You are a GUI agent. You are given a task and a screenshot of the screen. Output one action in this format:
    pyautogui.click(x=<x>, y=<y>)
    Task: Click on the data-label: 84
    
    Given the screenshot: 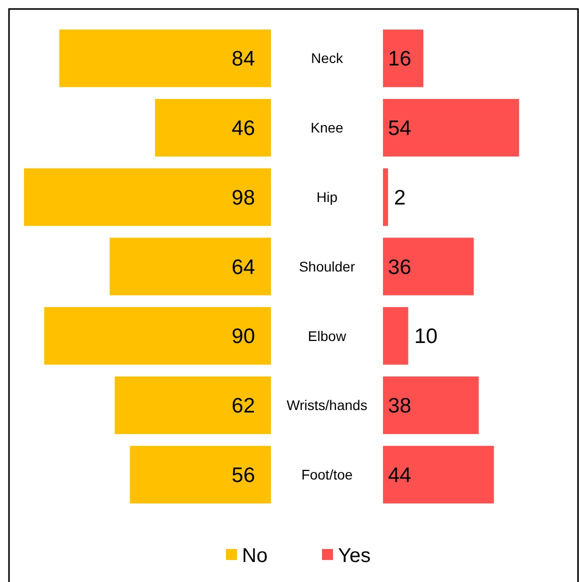 What is the action you would take?
    pyautogui.click(x=244, y=59)
    